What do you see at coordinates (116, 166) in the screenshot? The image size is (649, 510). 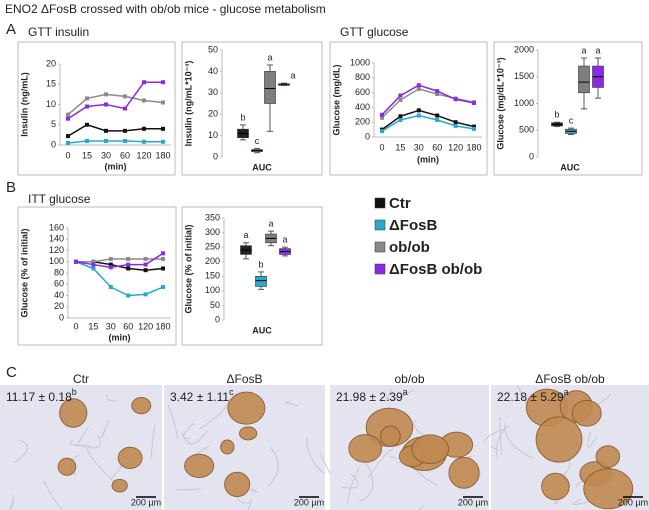 I see `x-axis-label: (min)` at bounding box center [116, 166].